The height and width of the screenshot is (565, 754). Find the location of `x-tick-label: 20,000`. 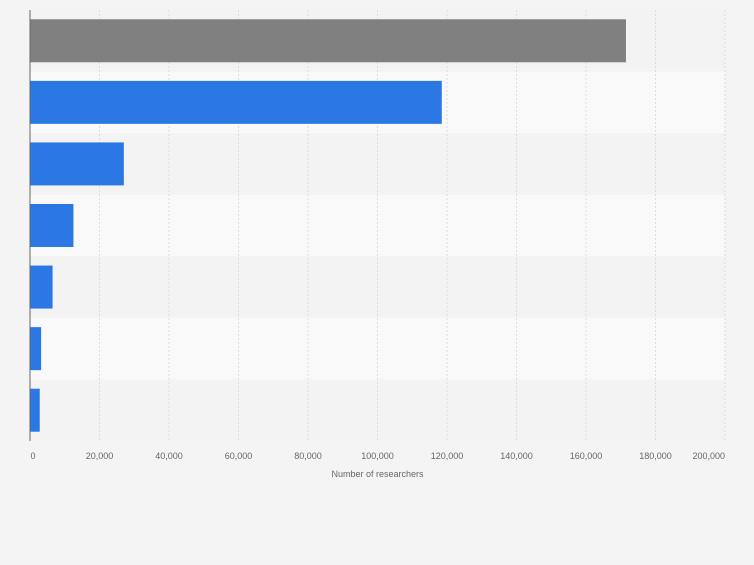

x-tick-label: 20,000 is located at coordinates (100, 456).